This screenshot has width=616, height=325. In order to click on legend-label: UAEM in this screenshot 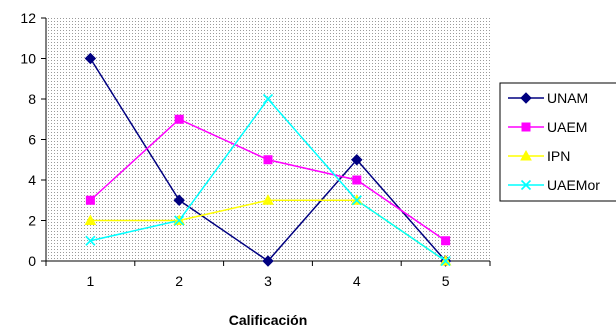, I will do `click(567, 127)`.